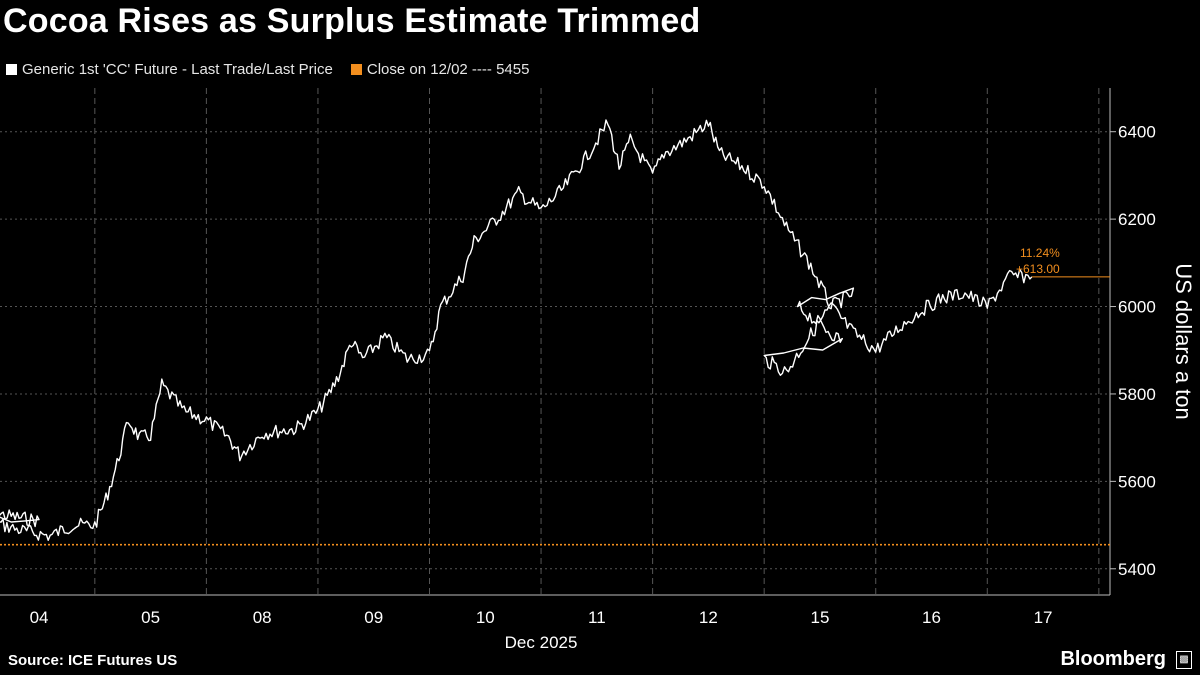  Describe the element at coordinates (1038, 269) in the screenshot. I see `annotation-abs: +613.00` at that location.